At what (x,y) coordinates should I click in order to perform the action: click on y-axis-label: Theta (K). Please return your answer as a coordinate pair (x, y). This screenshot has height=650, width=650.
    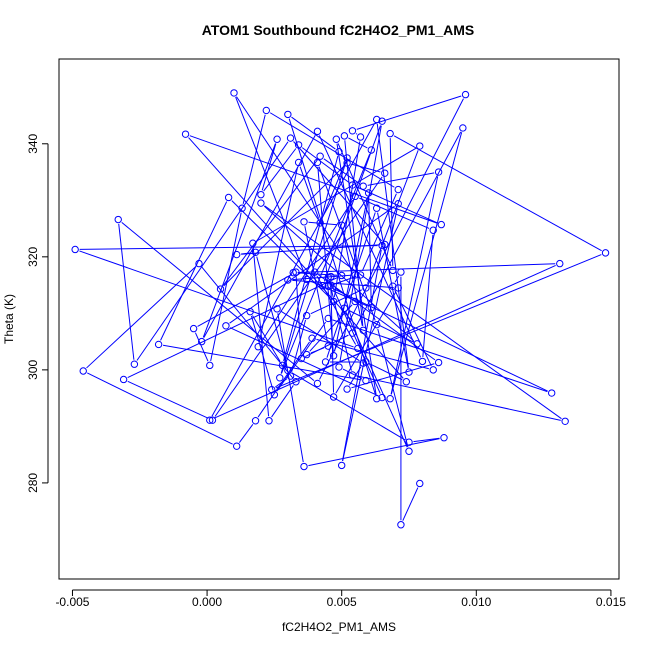
    Looking at the image, I should click on (9, 319).